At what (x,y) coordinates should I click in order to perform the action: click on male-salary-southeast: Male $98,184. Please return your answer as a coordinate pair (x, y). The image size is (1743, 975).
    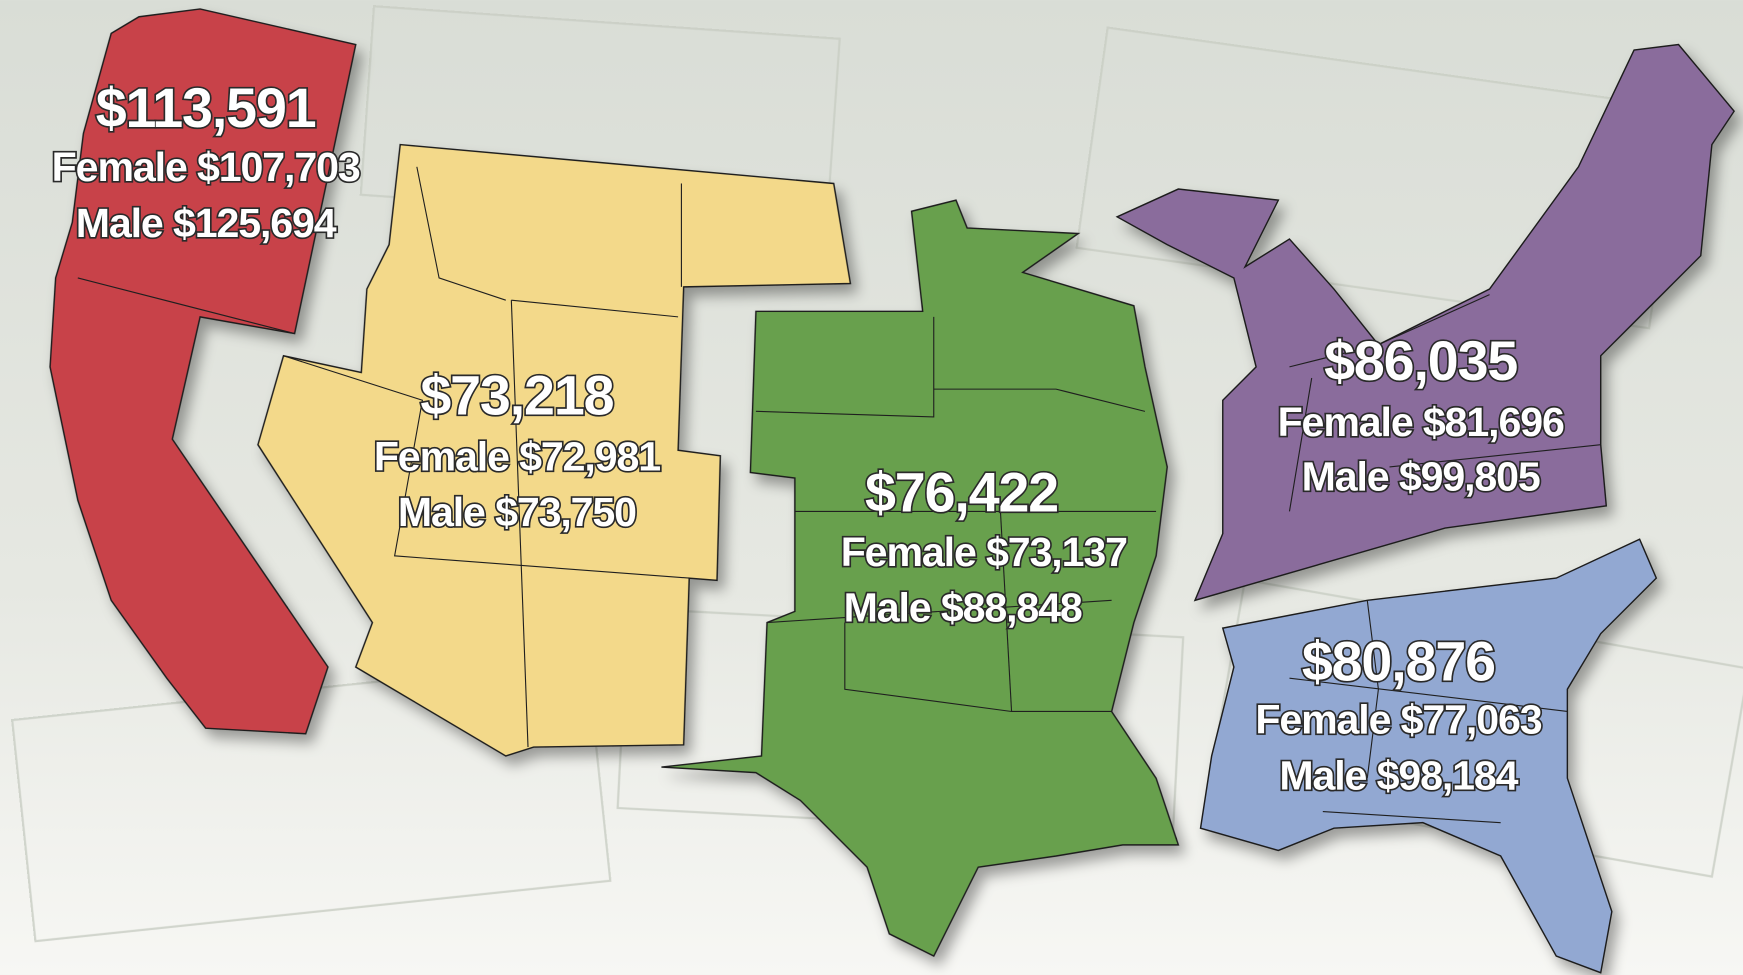
    Looking at the image, I should click on (1398, 775).